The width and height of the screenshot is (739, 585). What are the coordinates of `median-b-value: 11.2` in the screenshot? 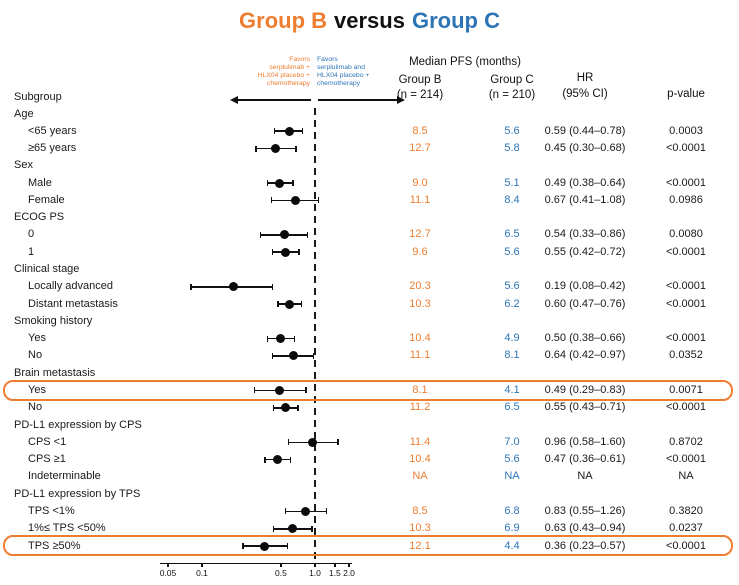 It's located at (420, 407).